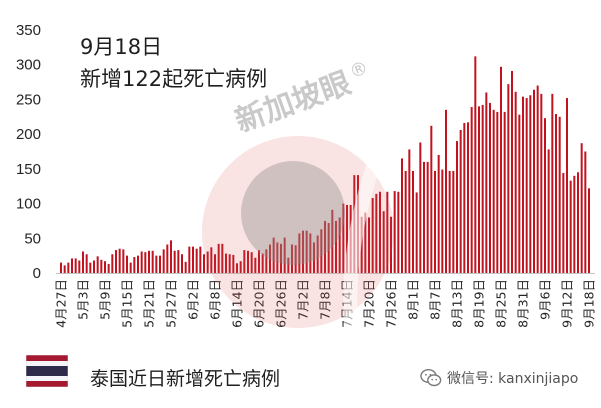 The height and width of the screenshot is (408, 601). I want to click on y-tick-label: 350, so click(28, 30).